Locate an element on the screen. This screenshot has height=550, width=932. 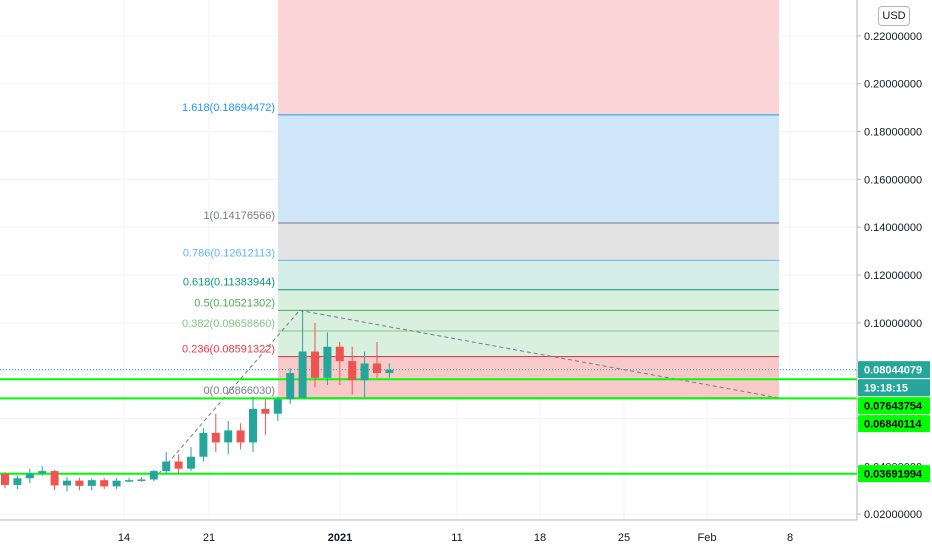
price-label-text: 0.03691994 is located at coordinates (893, 475).